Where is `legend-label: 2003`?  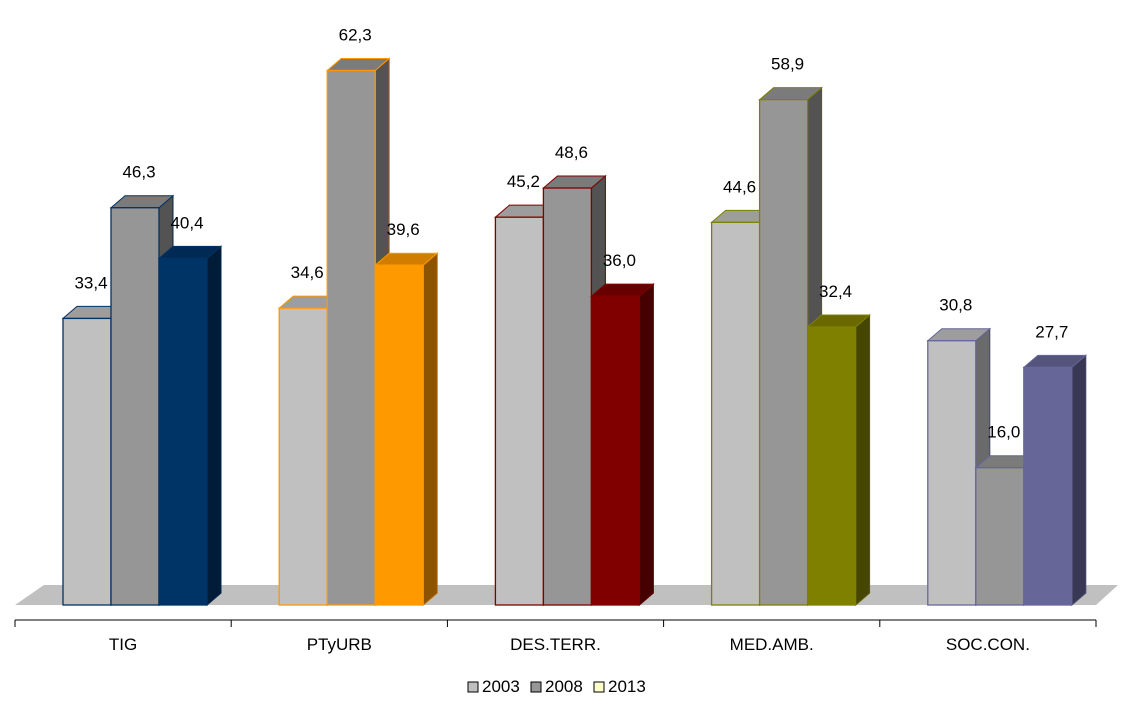 legend-label: 2003 is located at coordinates (501, 686).